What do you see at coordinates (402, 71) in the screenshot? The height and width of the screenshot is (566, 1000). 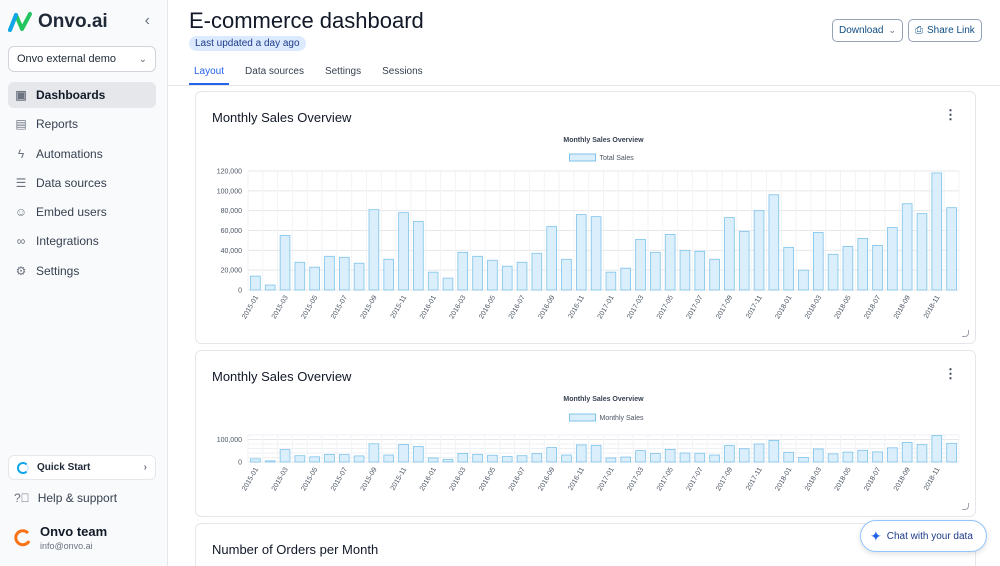 I see `tab-sessions: Sessions` at bounding box center [402, 71].